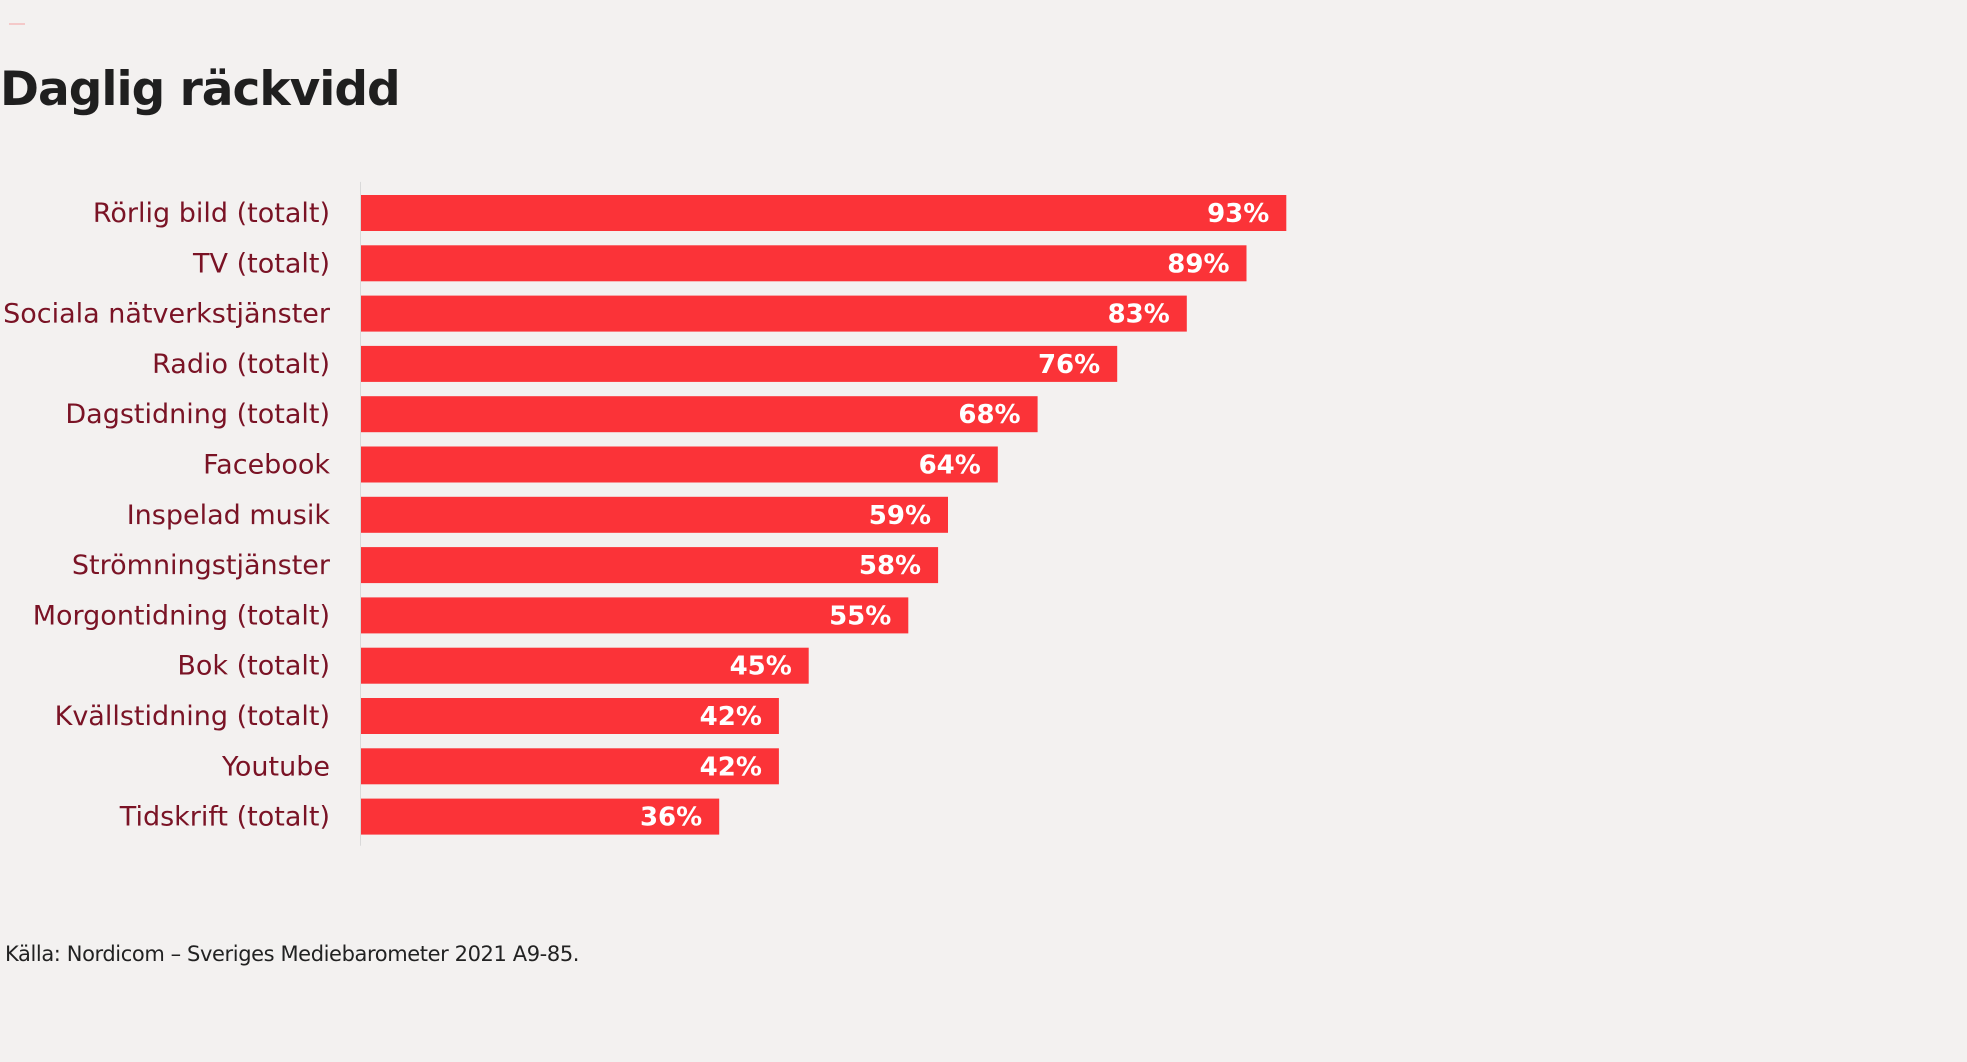 This screenshot has width=1967, height=1062. I want to click on chart-title: Daglig räckvidd, so click(200, 89).